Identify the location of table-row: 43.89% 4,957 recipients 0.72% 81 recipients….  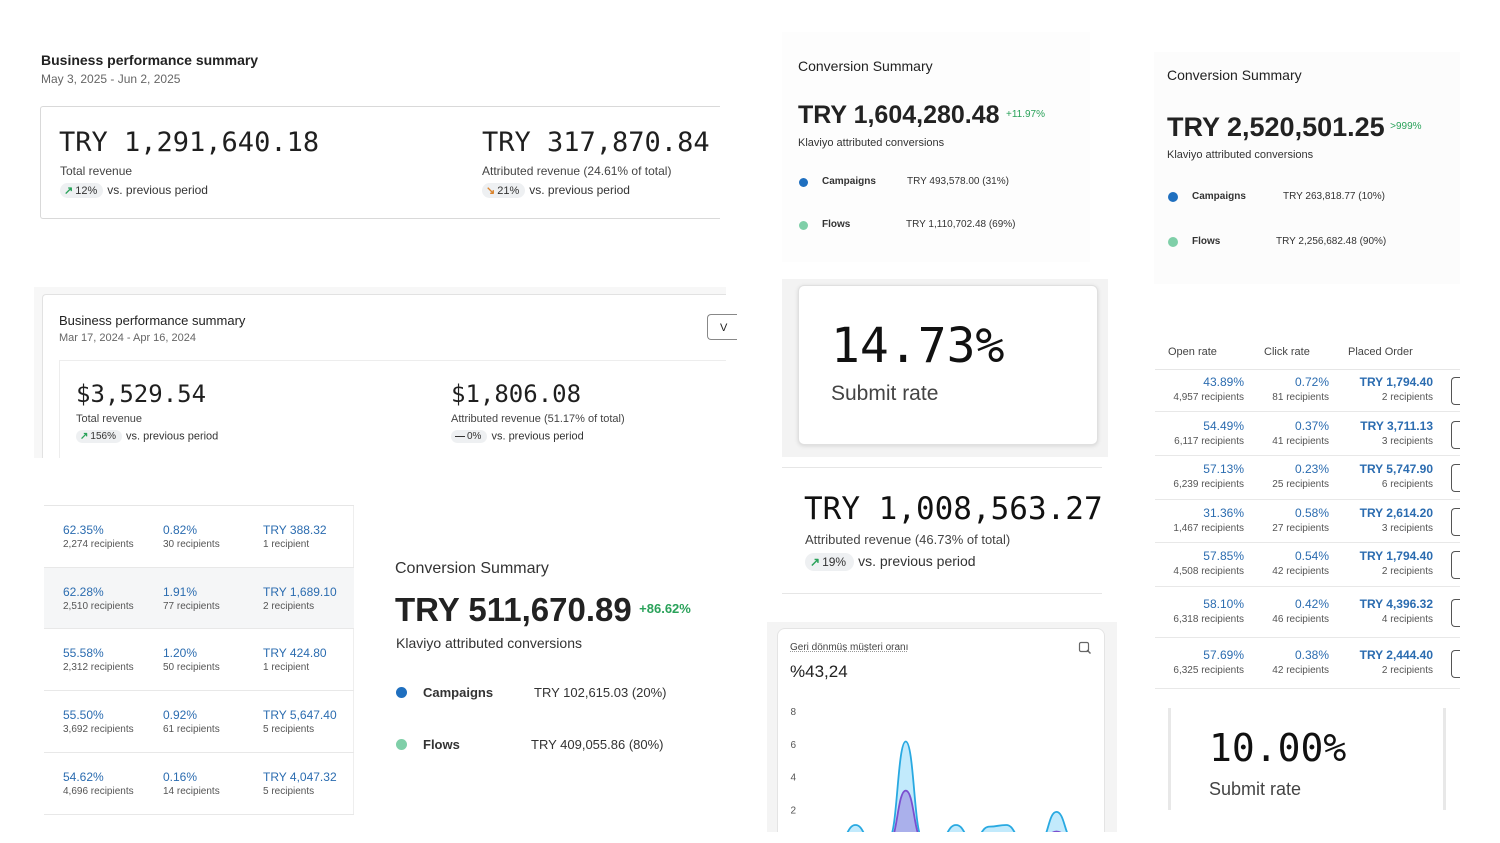
(1307, 390).